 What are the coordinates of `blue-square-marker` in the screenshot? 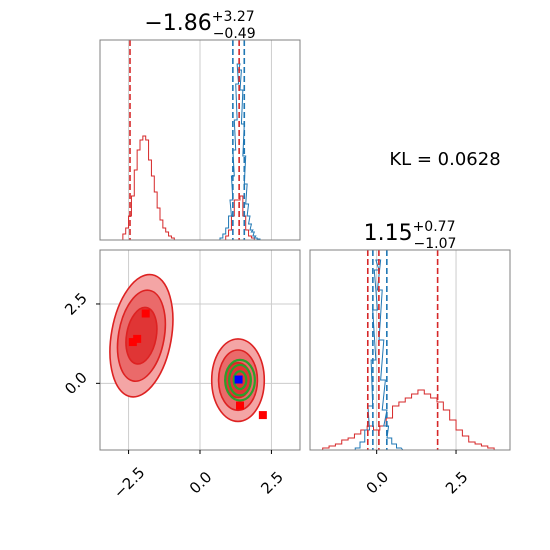 It's located at (238, 379).